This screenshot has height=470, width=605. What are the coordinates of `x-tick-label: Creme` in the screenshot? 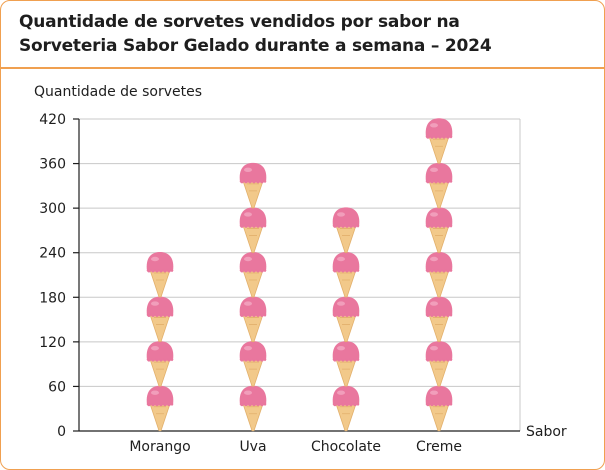 It's located at (439, 447).